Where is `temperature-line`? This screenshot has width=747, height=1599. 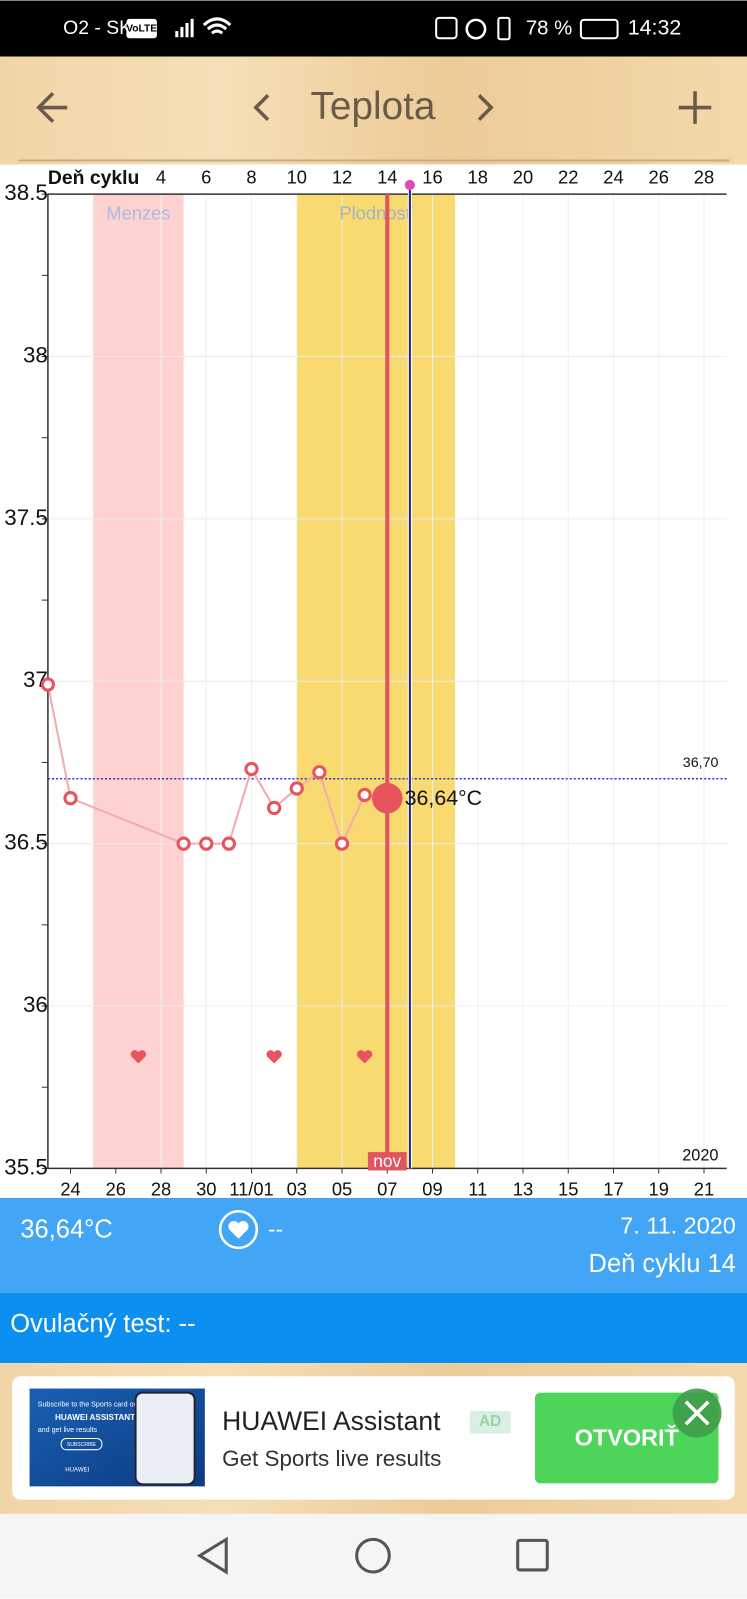 temperature-line is located at coordinates (217, 765).